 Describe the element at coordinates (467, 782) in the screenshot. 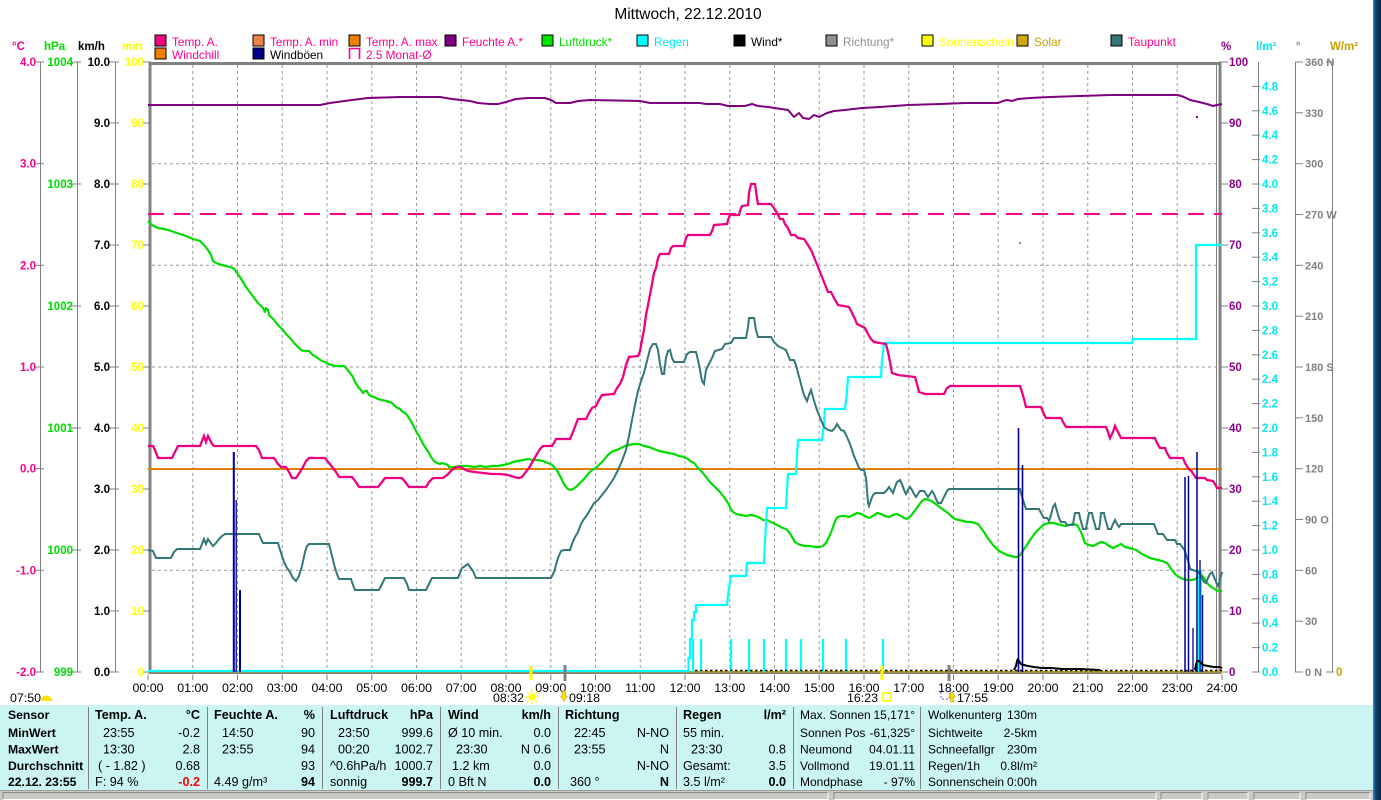

I see `svg-text: 0 Bft N` at that location.